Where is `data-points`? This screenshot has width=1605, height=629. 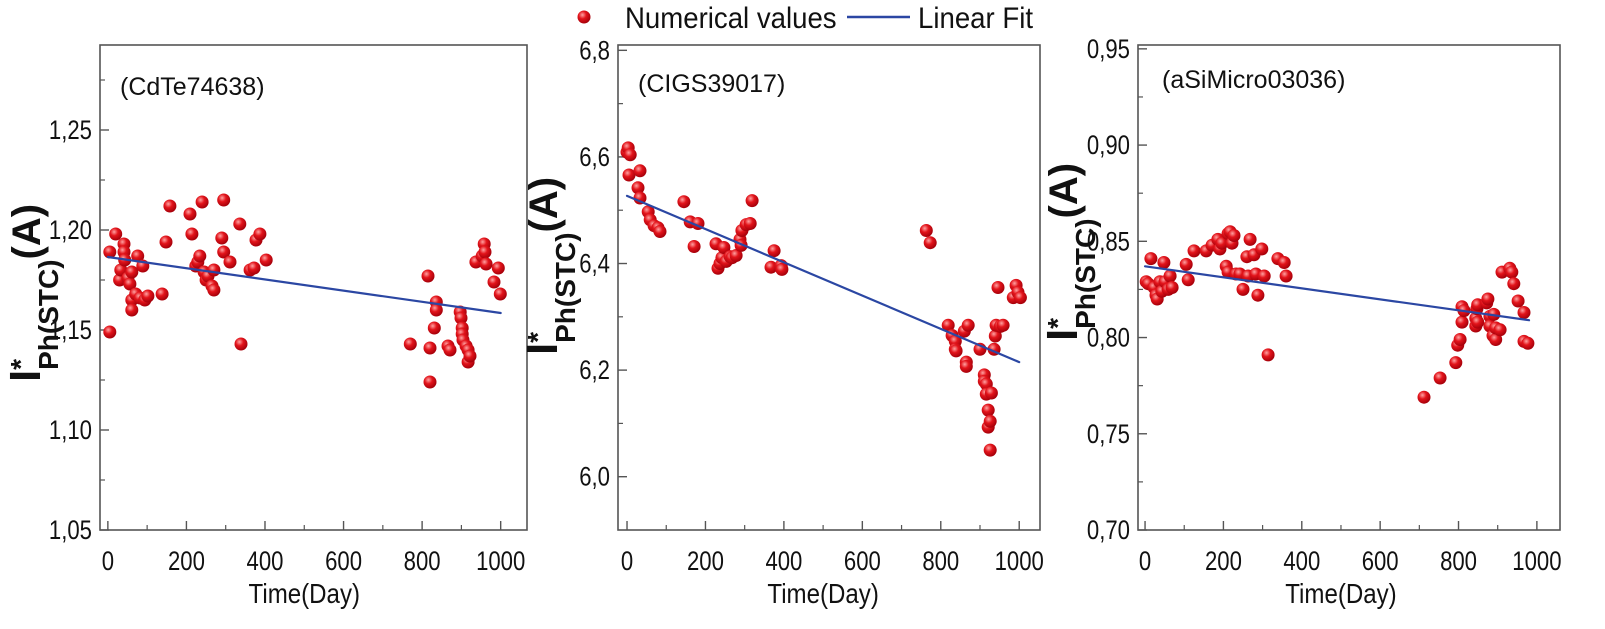
data-points is located at coordinates (305, 291).